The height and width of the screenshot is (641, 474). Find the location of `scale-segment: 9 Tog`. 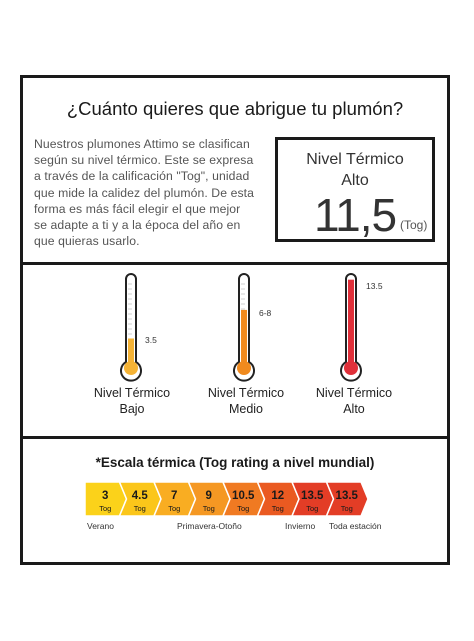

scale-segment: 9 Tog is located at coordinates (209, 499).